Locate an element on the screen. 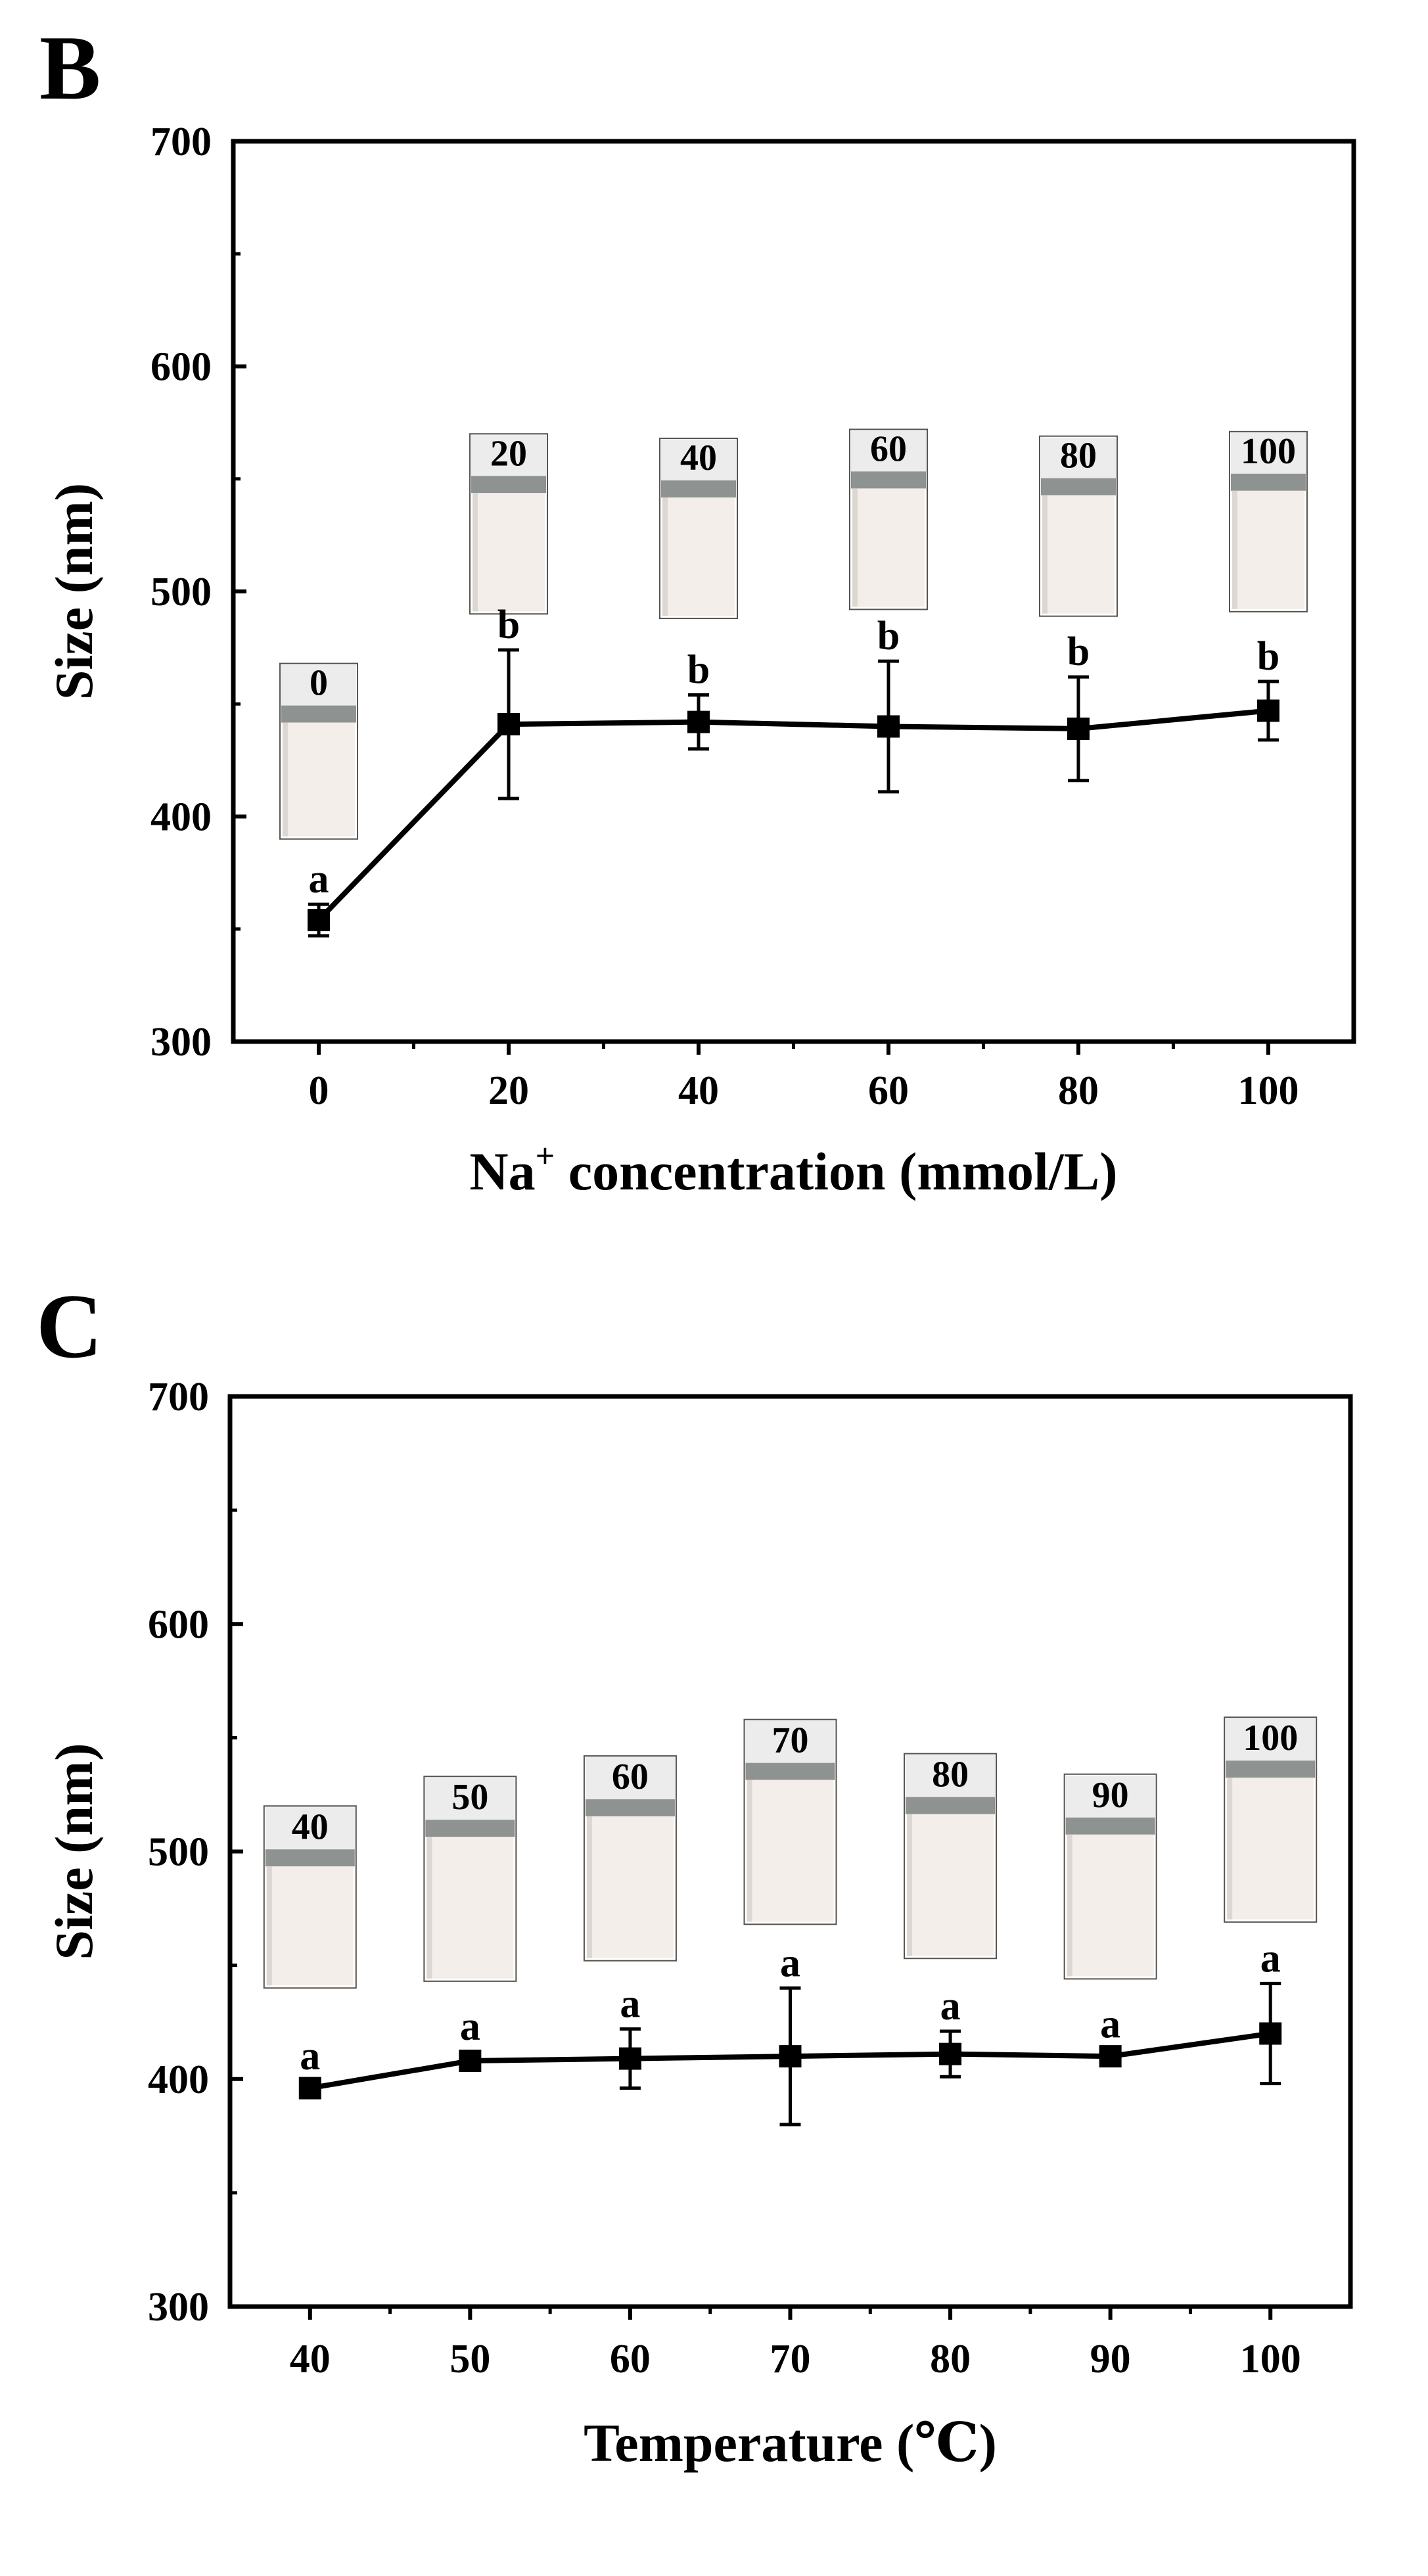  y-tick-label: 700 is located at coordinates (178, 1397).